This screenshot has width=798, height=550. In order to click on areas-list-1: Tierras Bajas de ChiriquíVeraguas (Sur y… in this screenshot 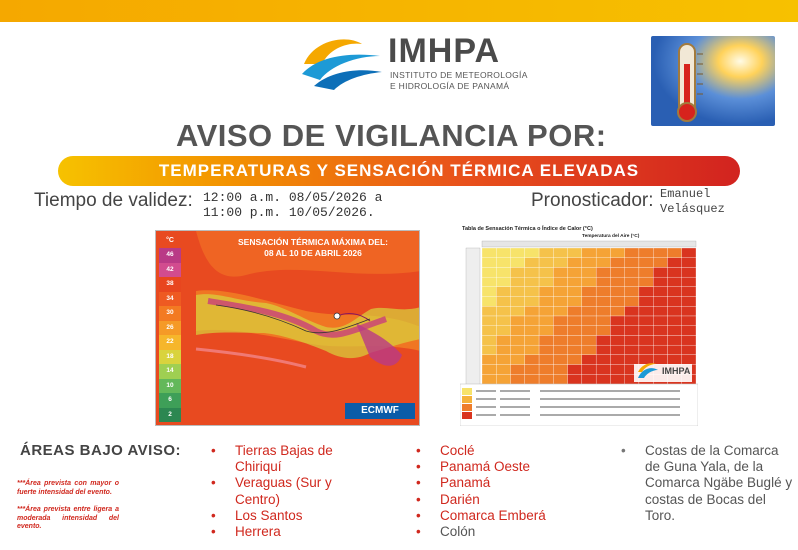, I will do `click(291, 491)`.